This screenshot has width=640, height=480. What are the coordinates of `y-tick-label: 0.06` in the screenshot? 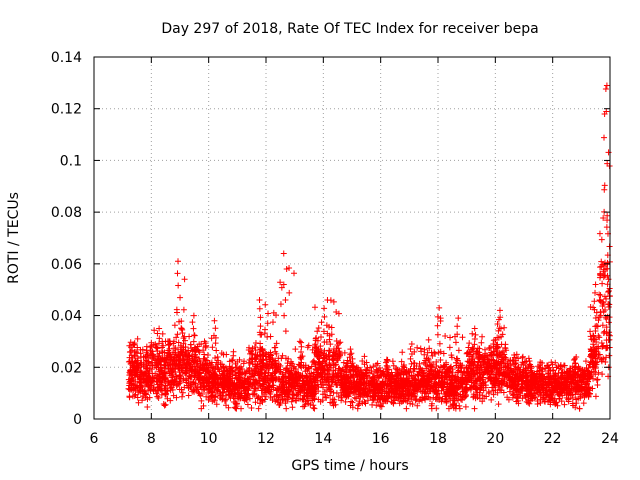 It's located at (66, 265).